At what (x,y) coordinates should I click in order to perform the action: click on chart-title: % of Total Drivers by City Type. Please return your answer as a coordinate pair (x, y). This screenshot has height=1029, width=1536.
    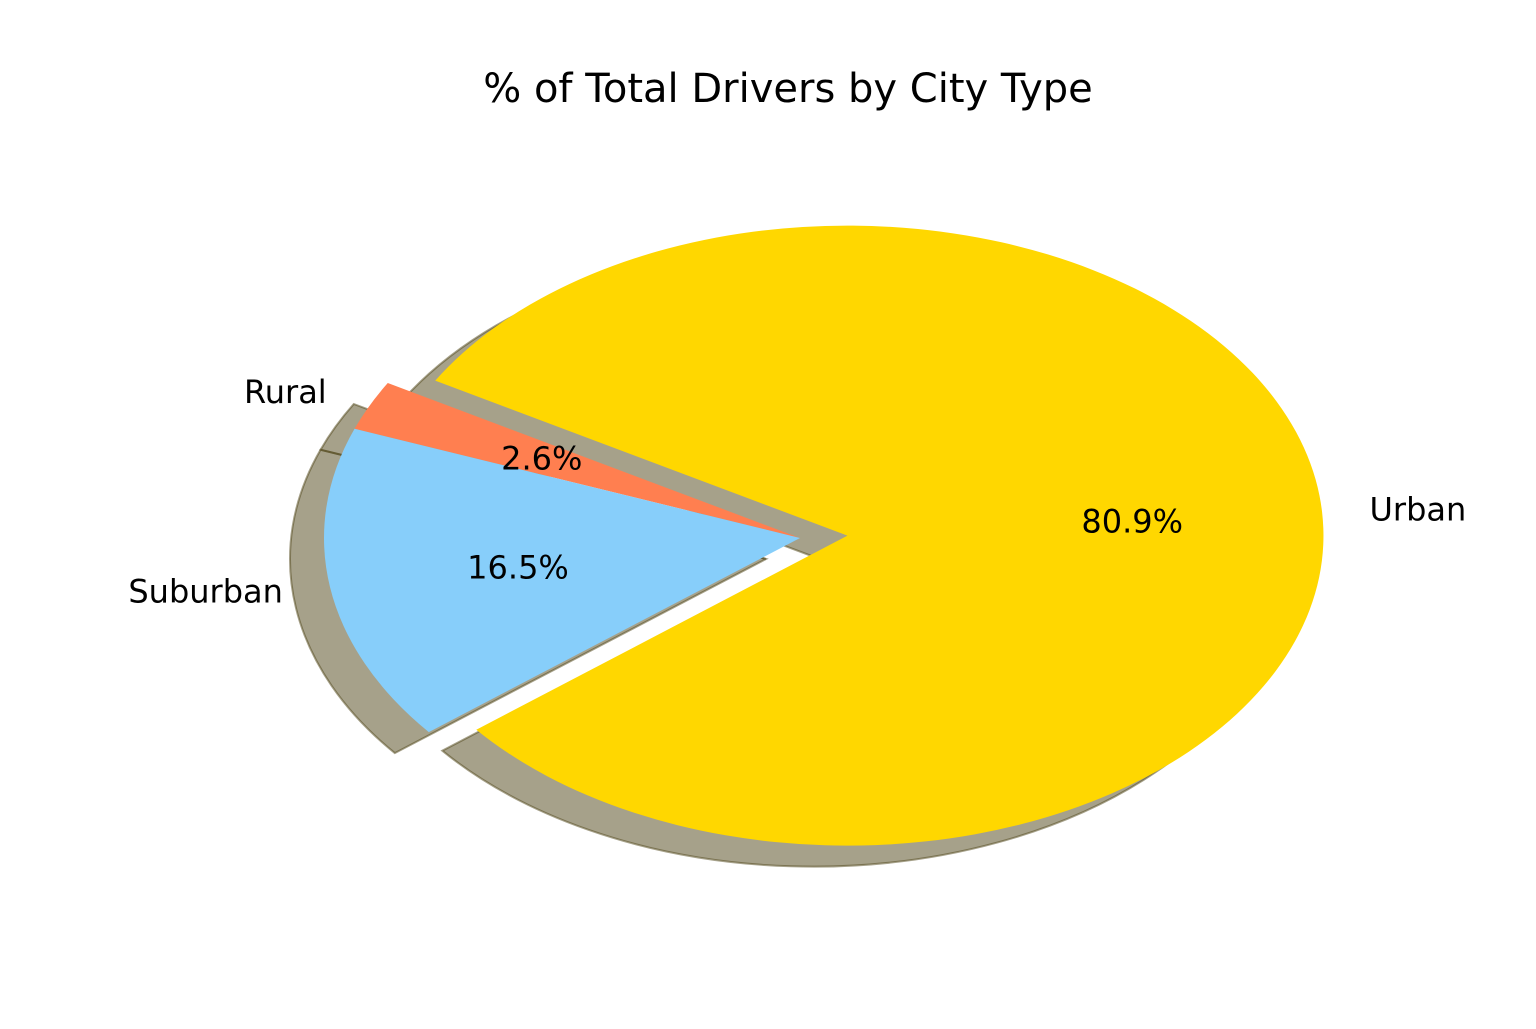
    Looking at the image, I should click on (788, 89).